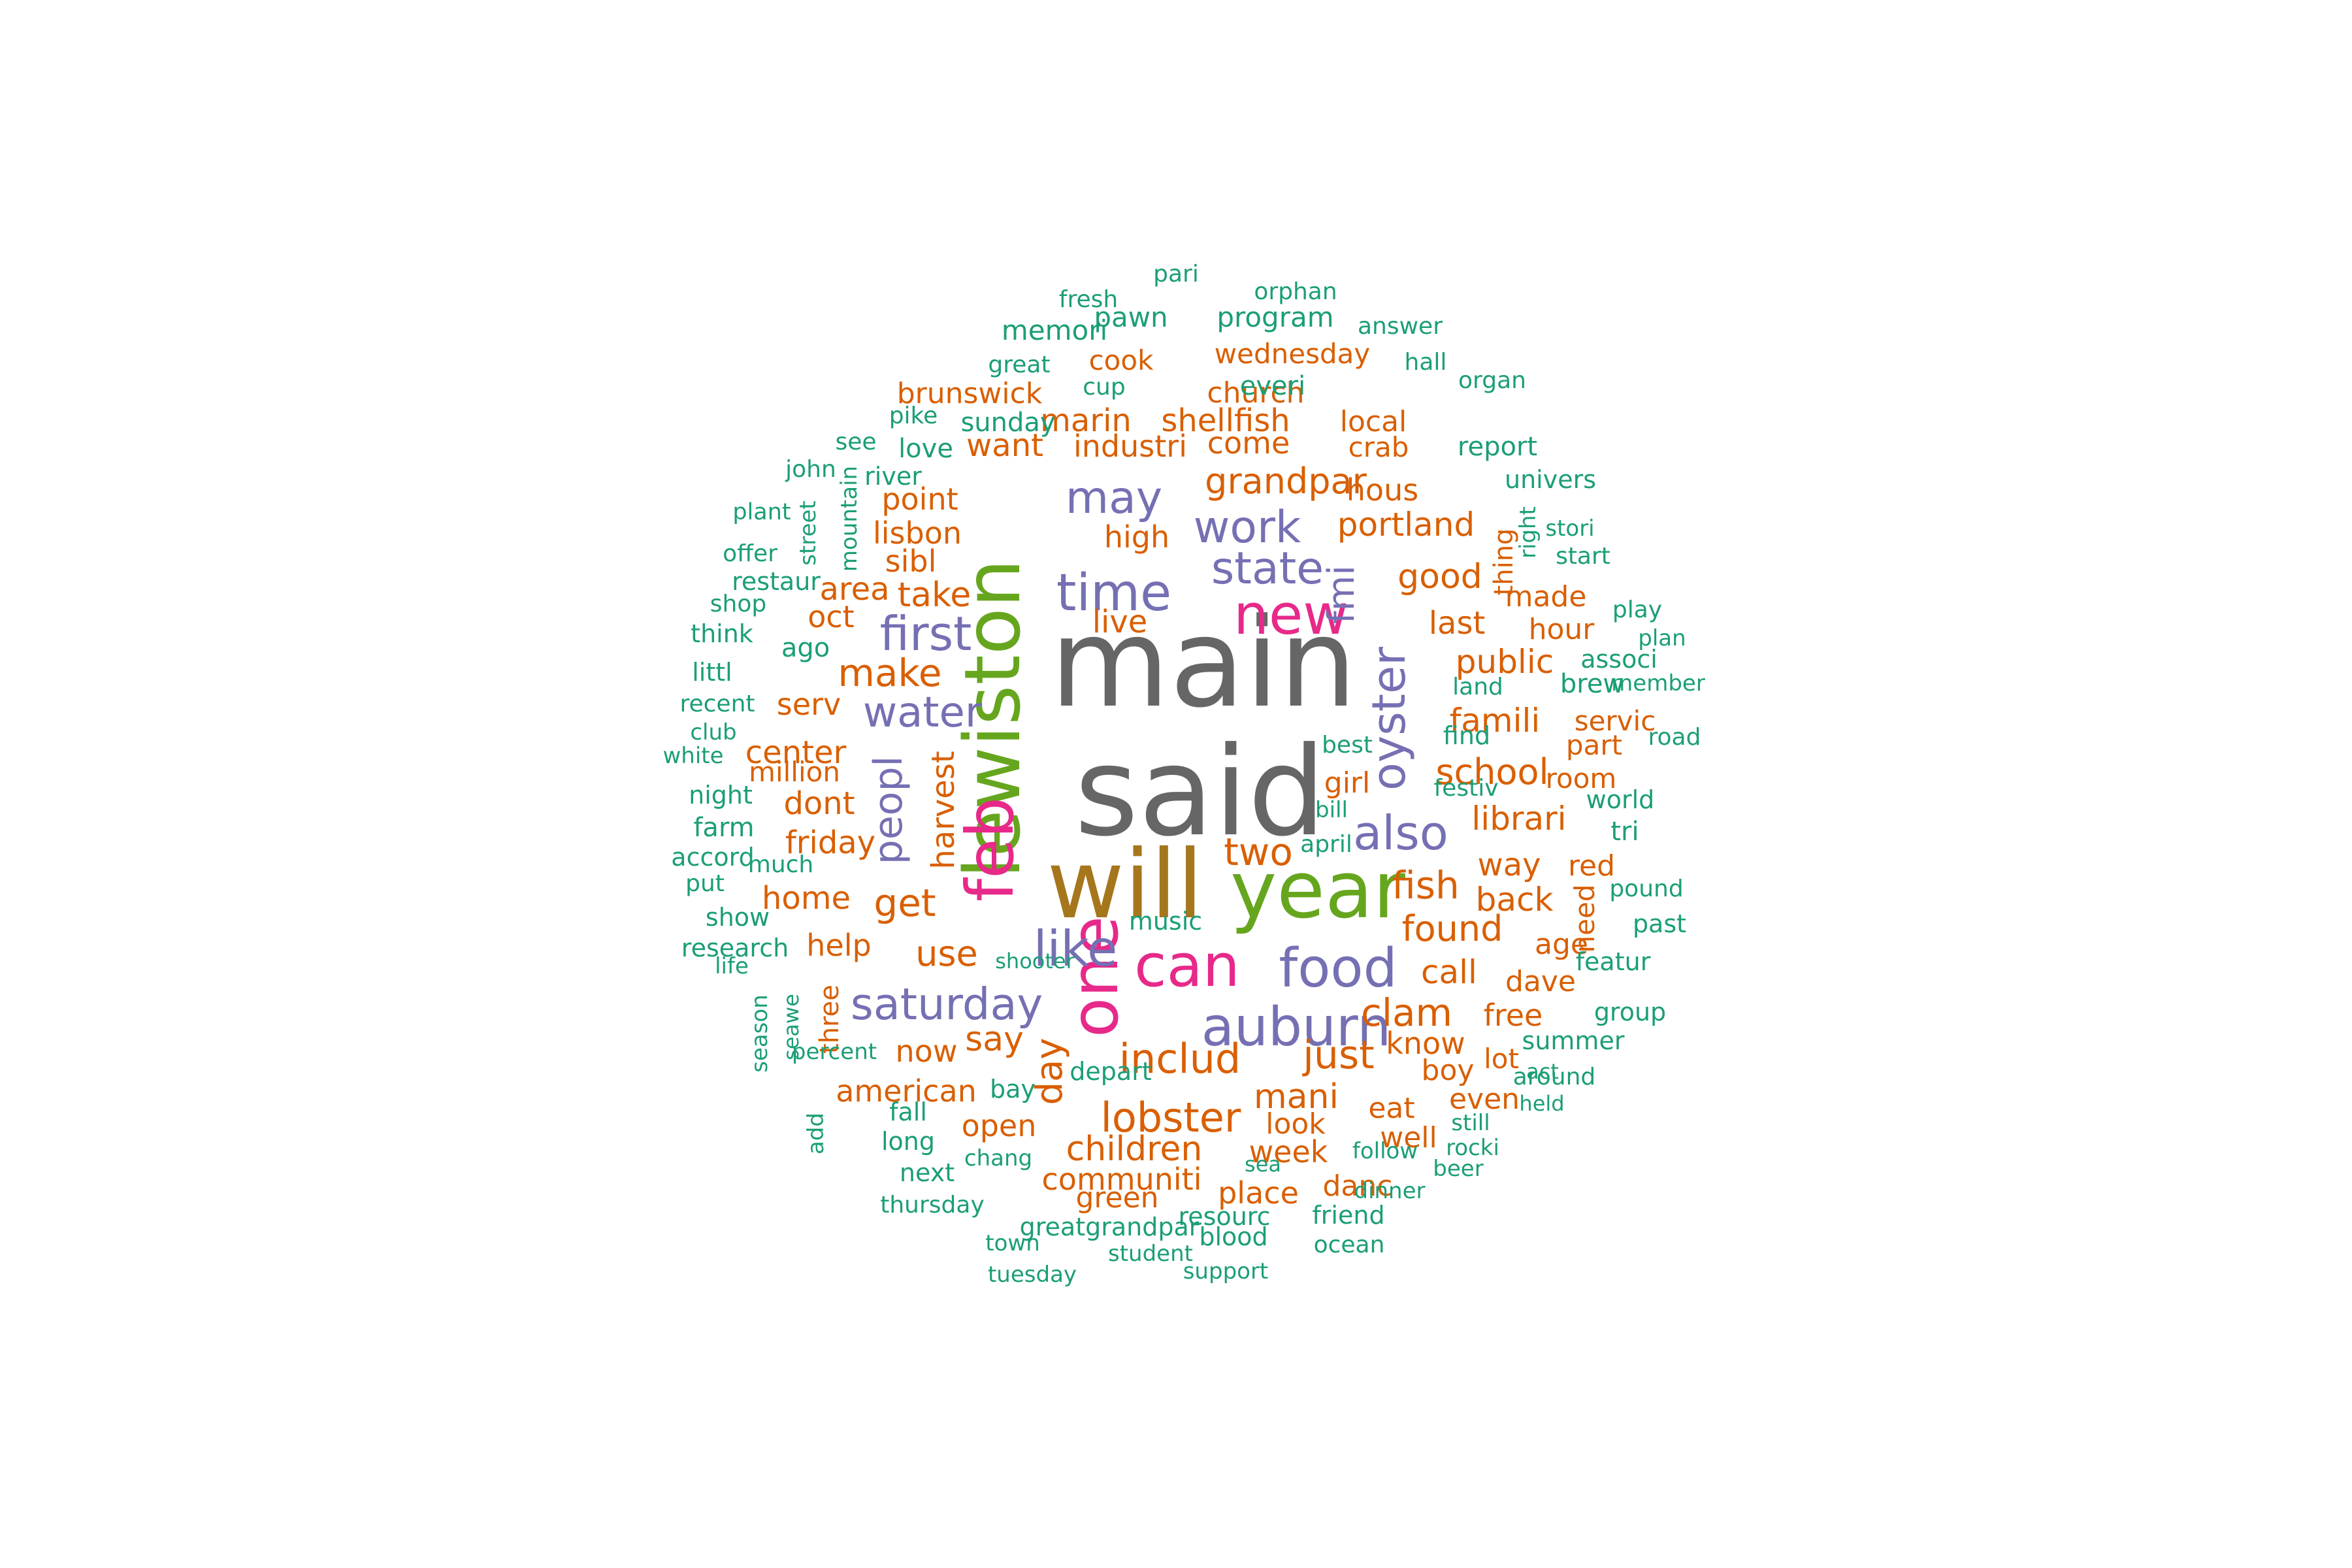 This screenshot has width=2352, height=1568. I want to click on cloud-word-group: group, so click(1630, 1012).